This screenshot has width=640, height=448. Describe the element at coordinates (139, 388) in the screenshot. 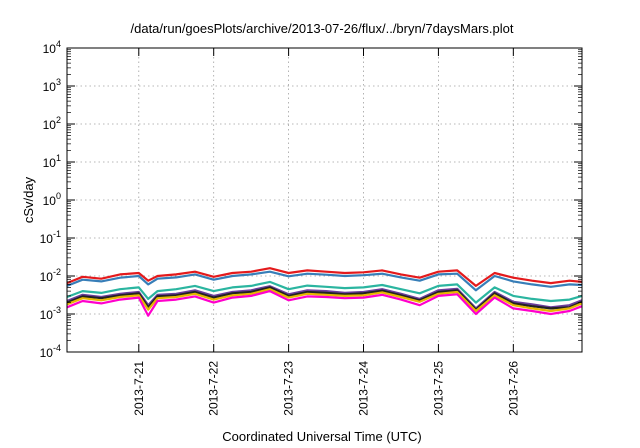

I see `x-tick-label: 2013-7-21` at that location.